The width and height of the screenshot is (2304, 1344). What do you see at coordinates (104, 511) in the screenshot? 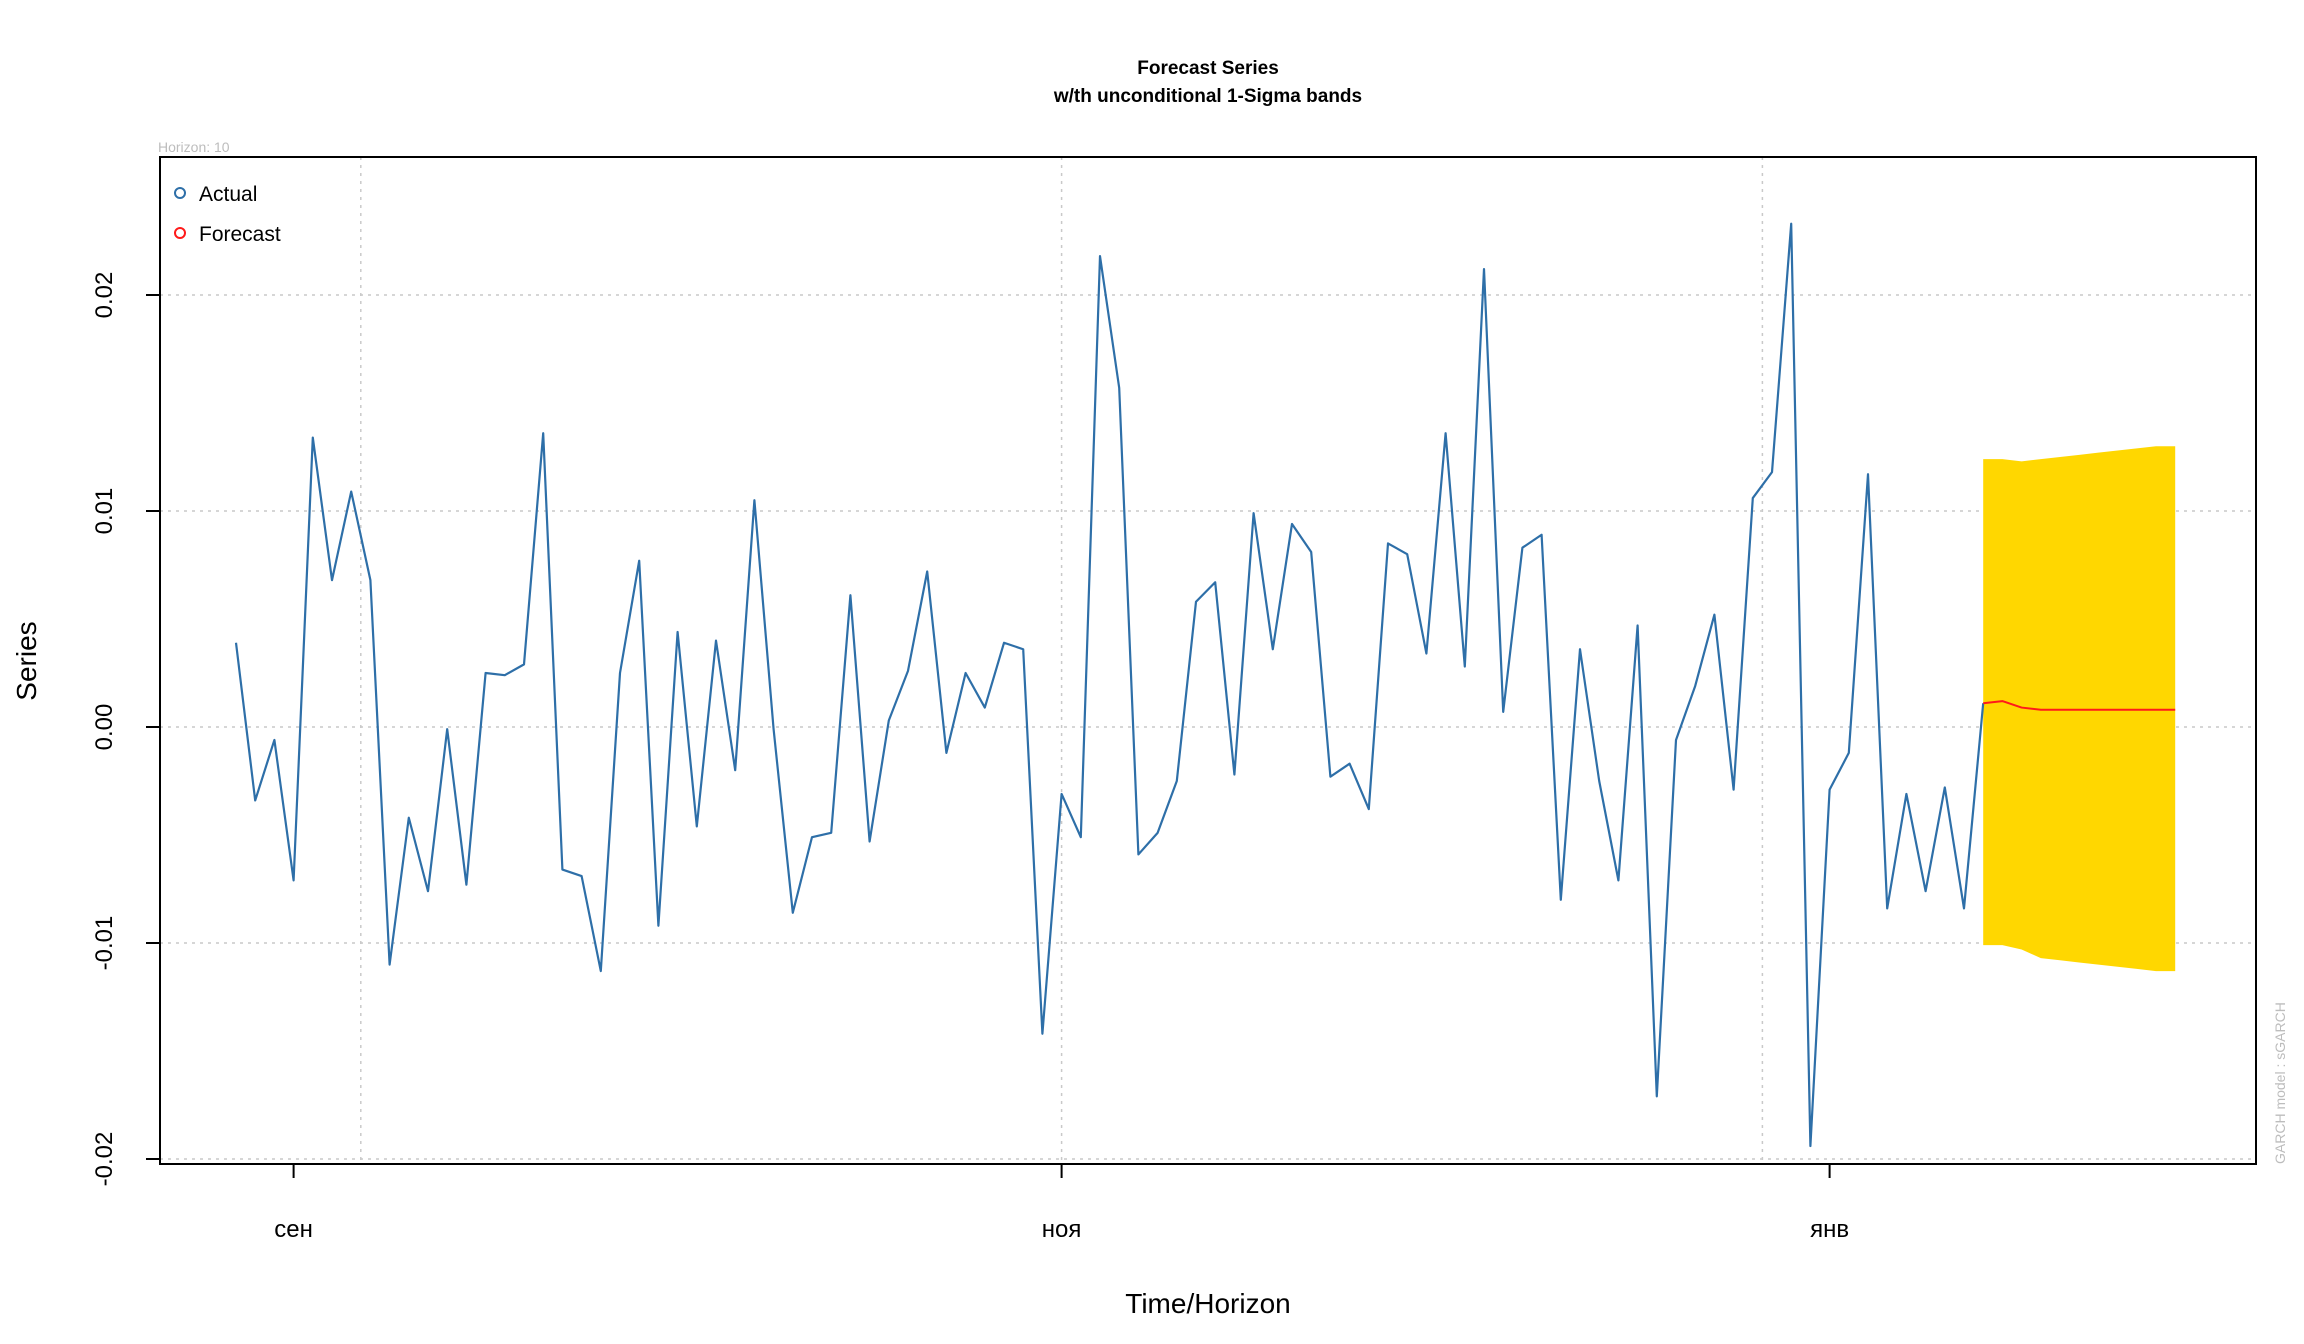
I see `y-tick-label: 0.01` at bounding box center [104, 511].